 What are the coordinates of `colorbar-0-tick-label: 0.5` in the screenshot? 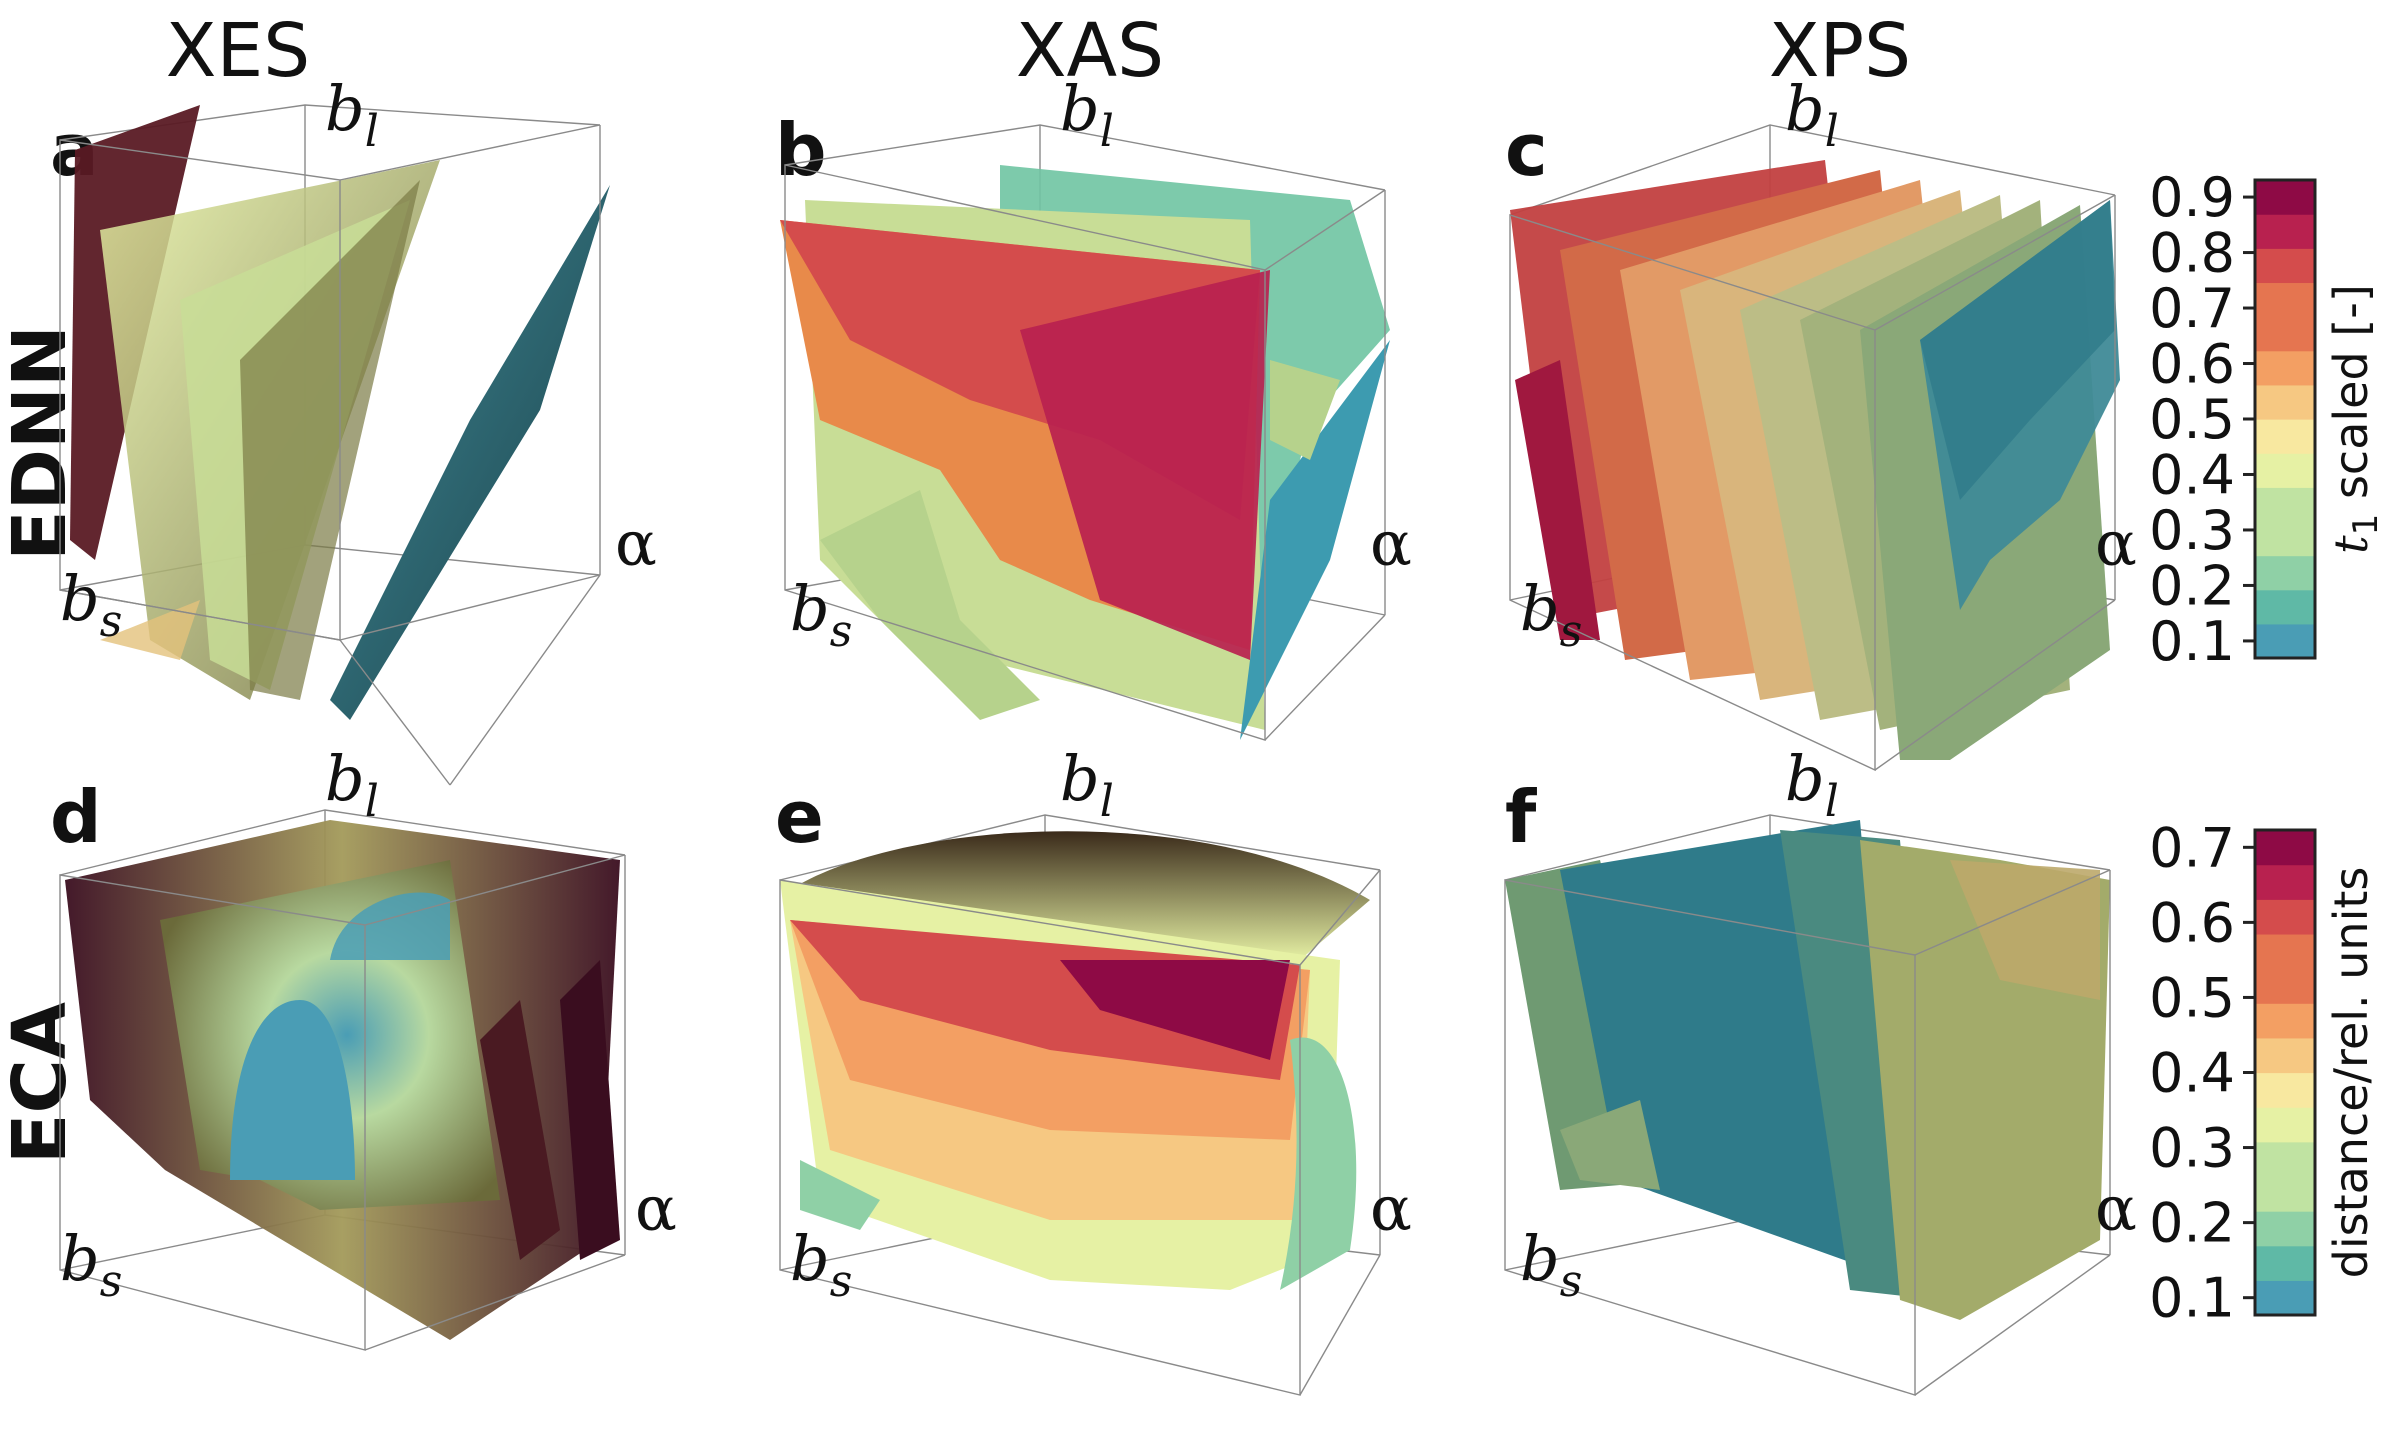 It's located at (2192, 419).